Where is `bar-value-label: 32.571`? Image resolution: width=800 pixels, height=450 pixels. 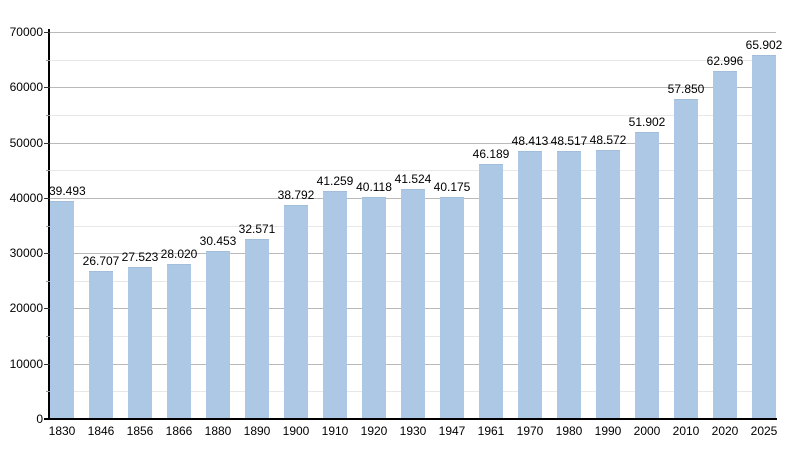 bar-value-label: 32.571 is located at coordinates (257, 228).